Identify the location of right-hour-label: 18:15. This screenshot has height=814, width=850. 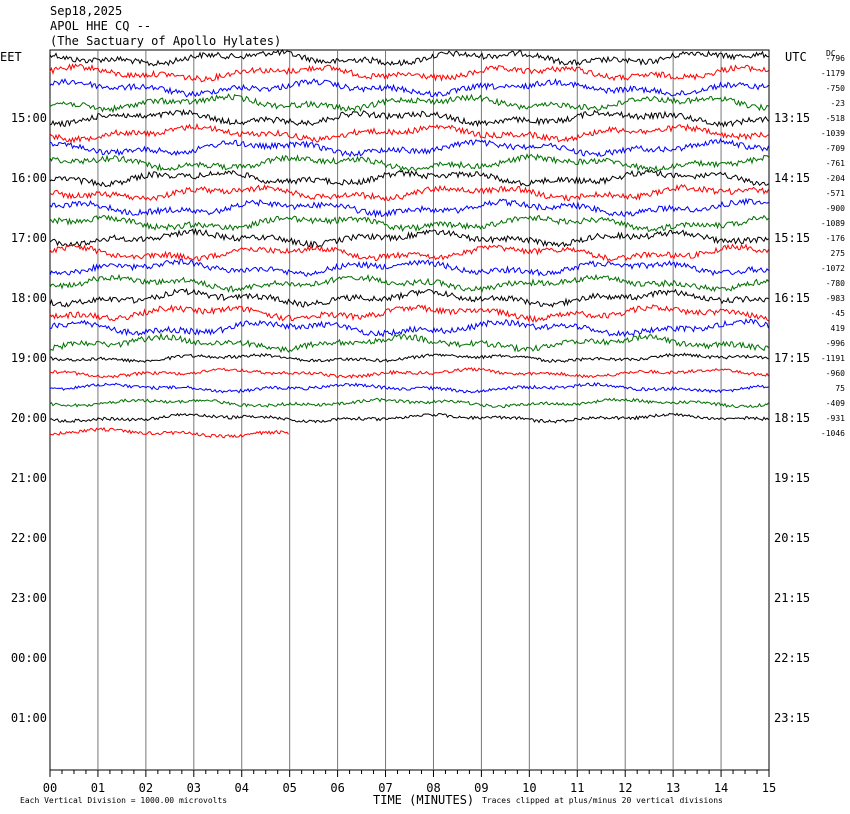
(792, 418).